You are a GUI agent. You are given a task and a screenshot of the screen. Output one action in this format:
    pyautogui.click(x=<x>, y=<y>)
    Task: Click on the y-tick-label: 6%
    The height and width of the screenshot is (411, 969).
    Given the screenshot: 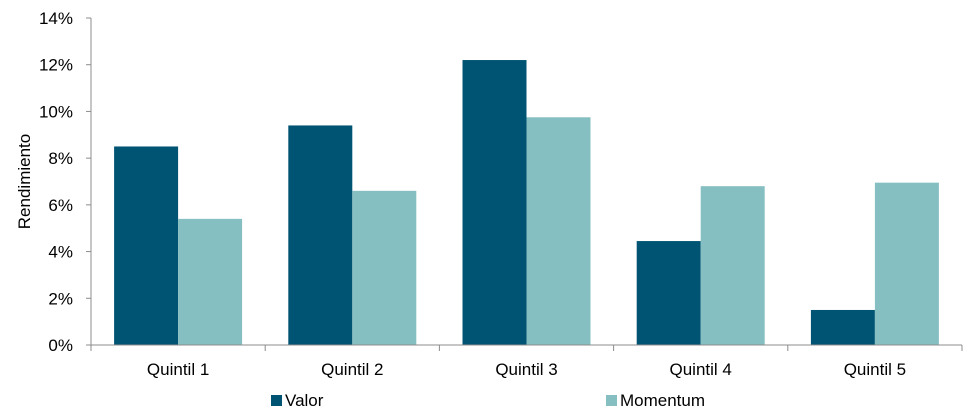 What is the action you would take?
    pyautogui.click(x=60, y=205)
    